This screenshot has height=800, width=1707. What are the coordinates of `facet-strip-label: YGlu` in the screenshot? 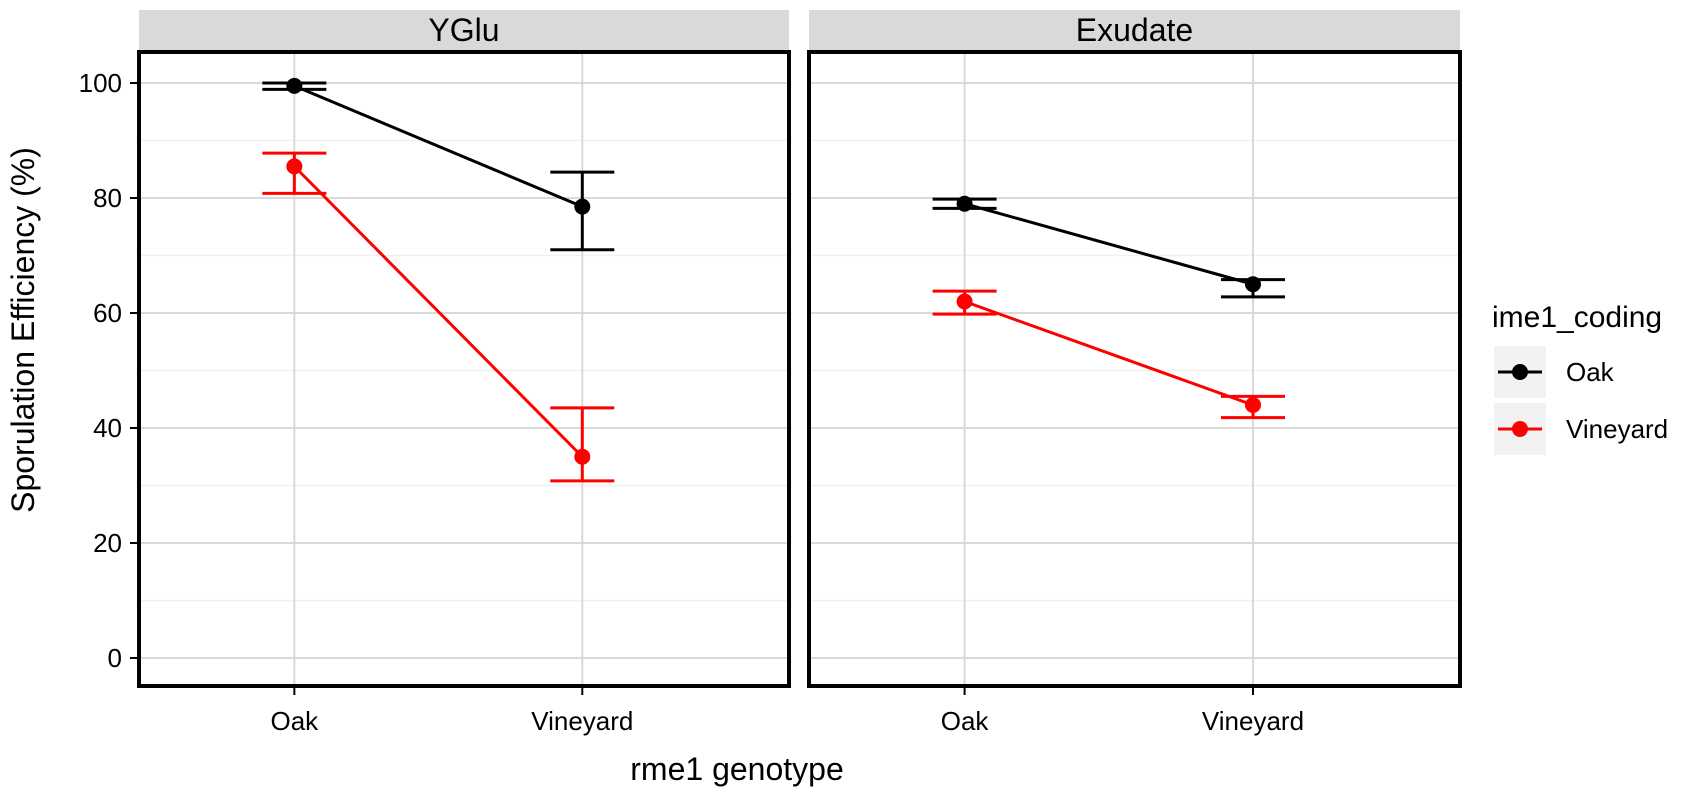 It's located at (463, 30).